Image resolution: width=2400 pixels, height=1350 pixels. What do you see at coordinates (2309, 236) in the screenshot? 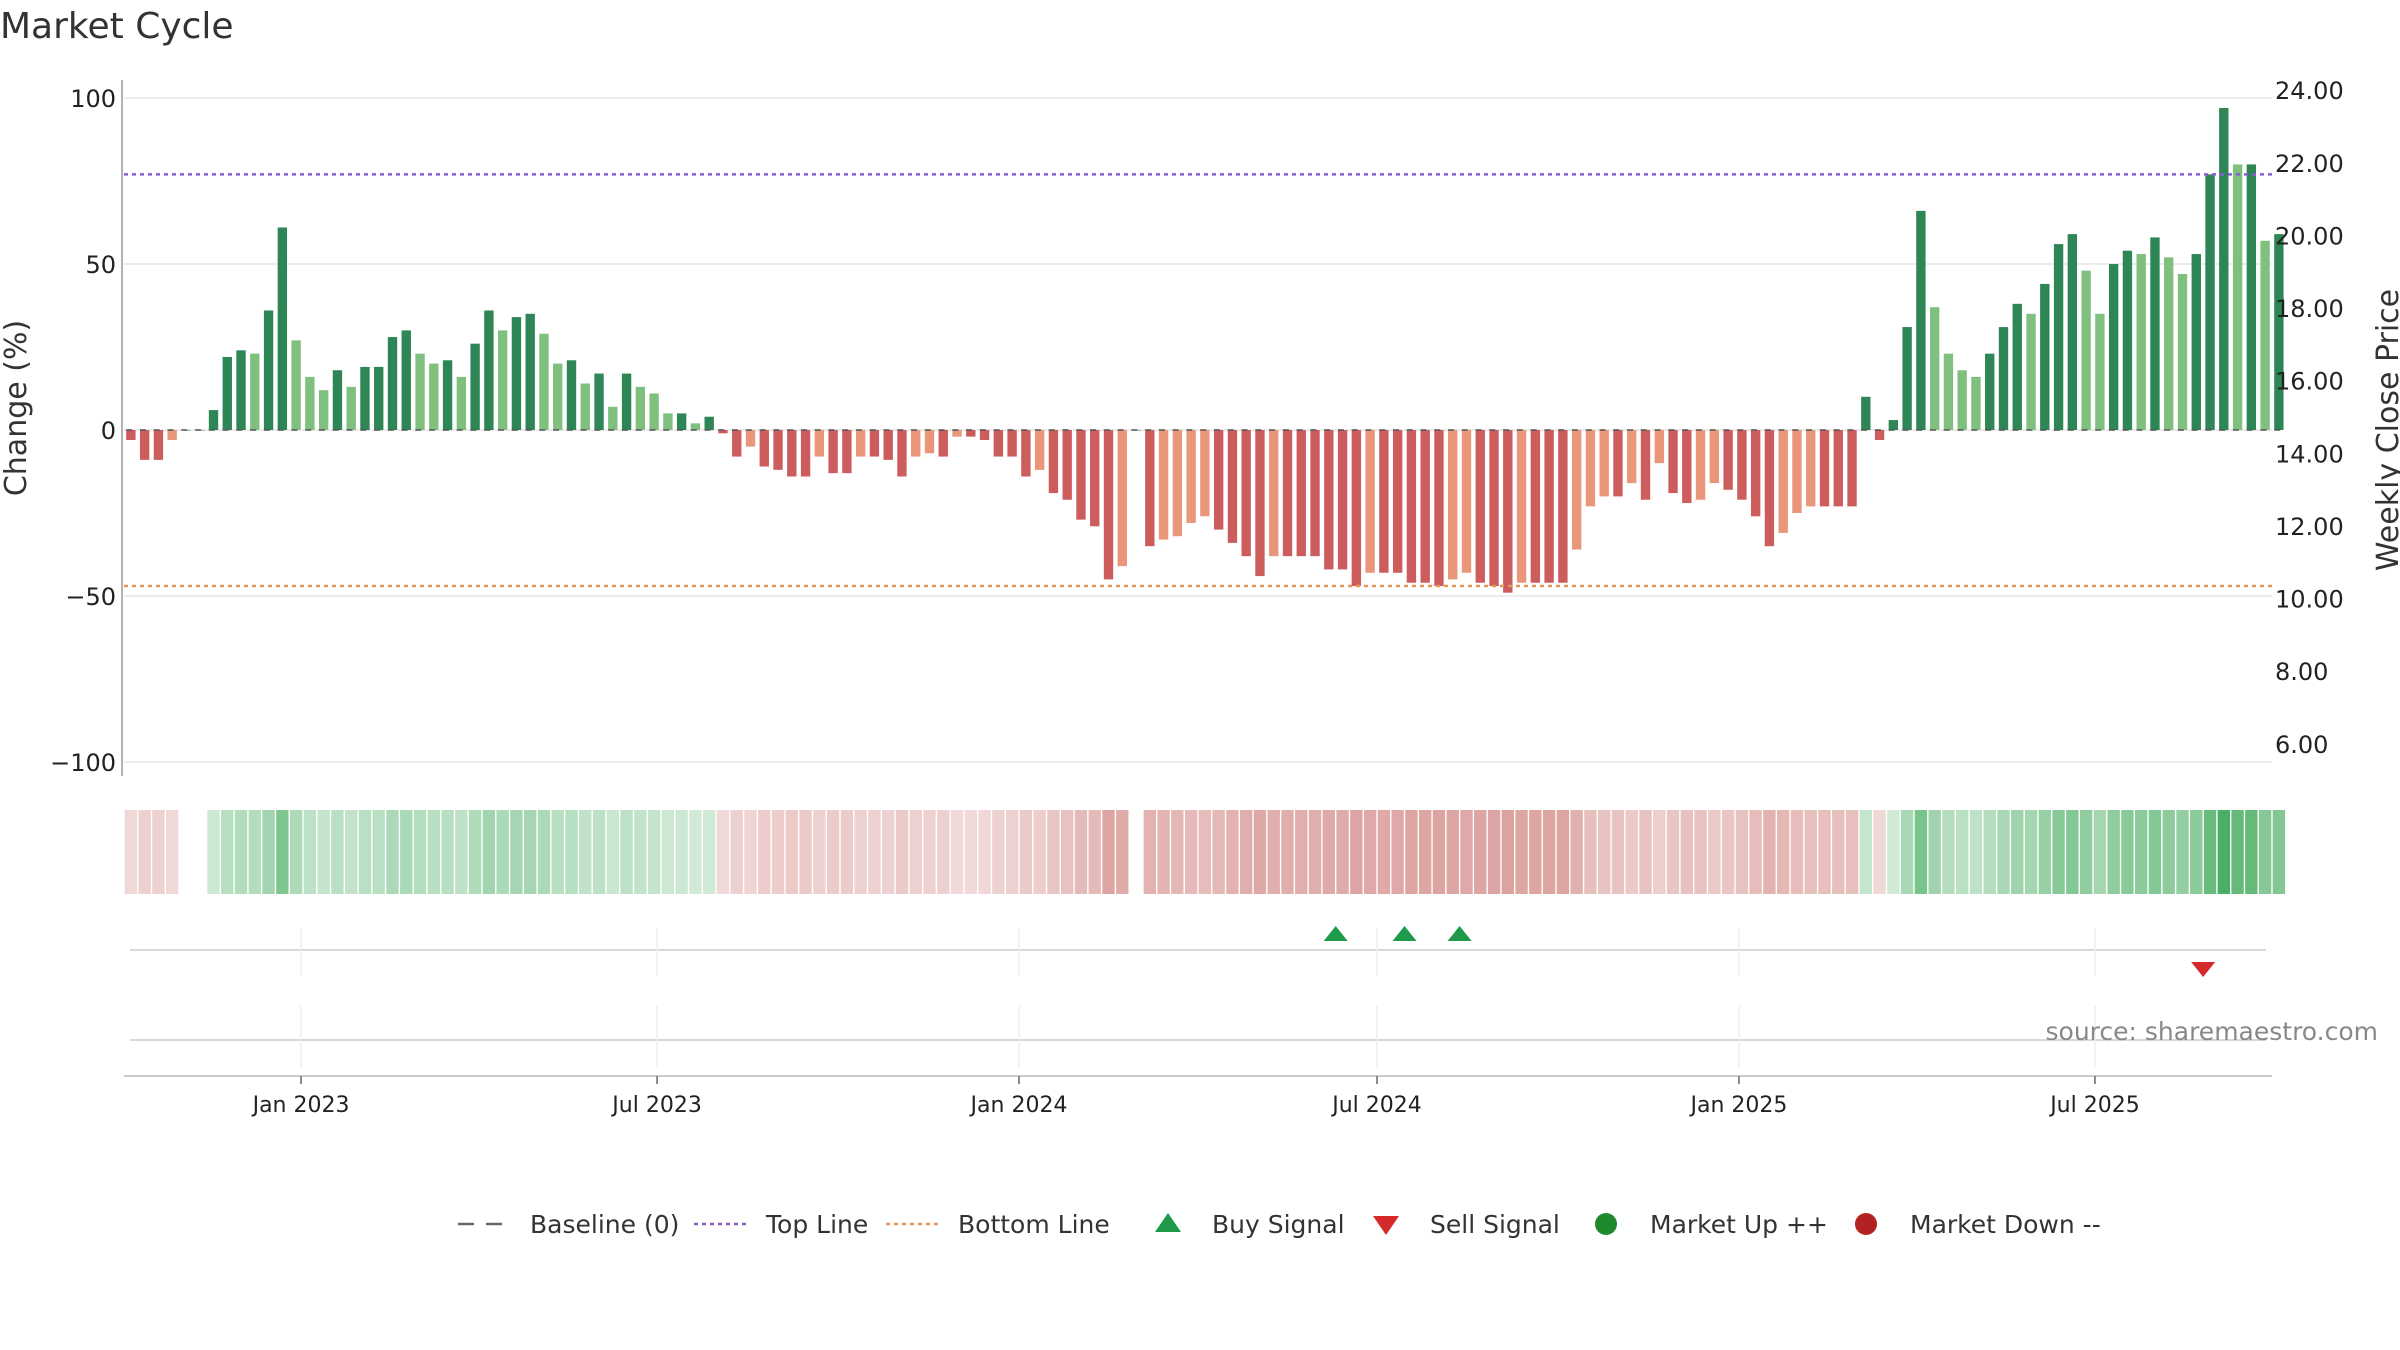
I see `y2-tick-label: 20.00` at bounding box center [2309, 236].